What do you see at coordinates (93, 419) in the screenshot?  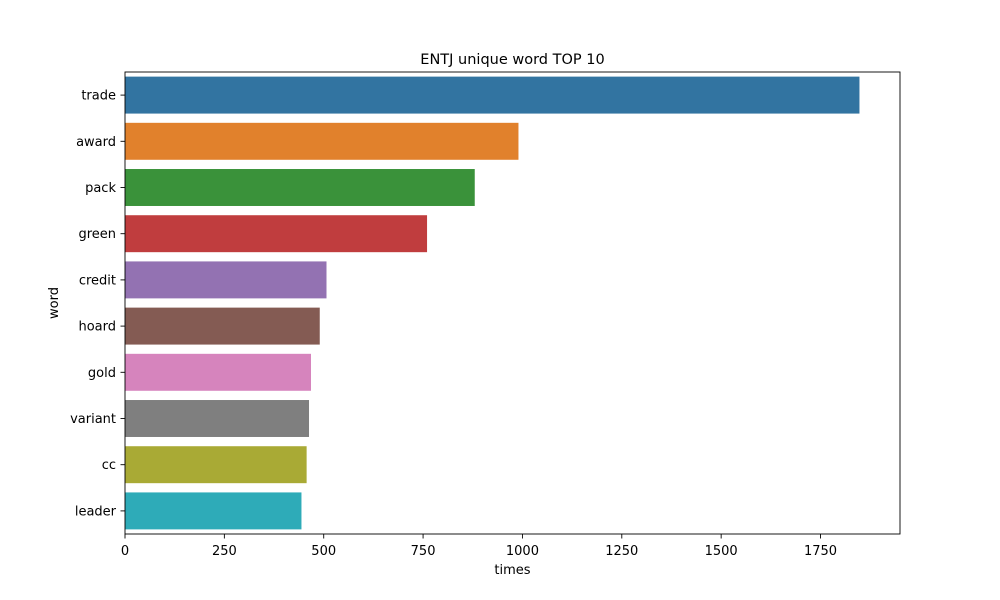 I see `y-tick-label: variant` at bounding box center [93, 419].